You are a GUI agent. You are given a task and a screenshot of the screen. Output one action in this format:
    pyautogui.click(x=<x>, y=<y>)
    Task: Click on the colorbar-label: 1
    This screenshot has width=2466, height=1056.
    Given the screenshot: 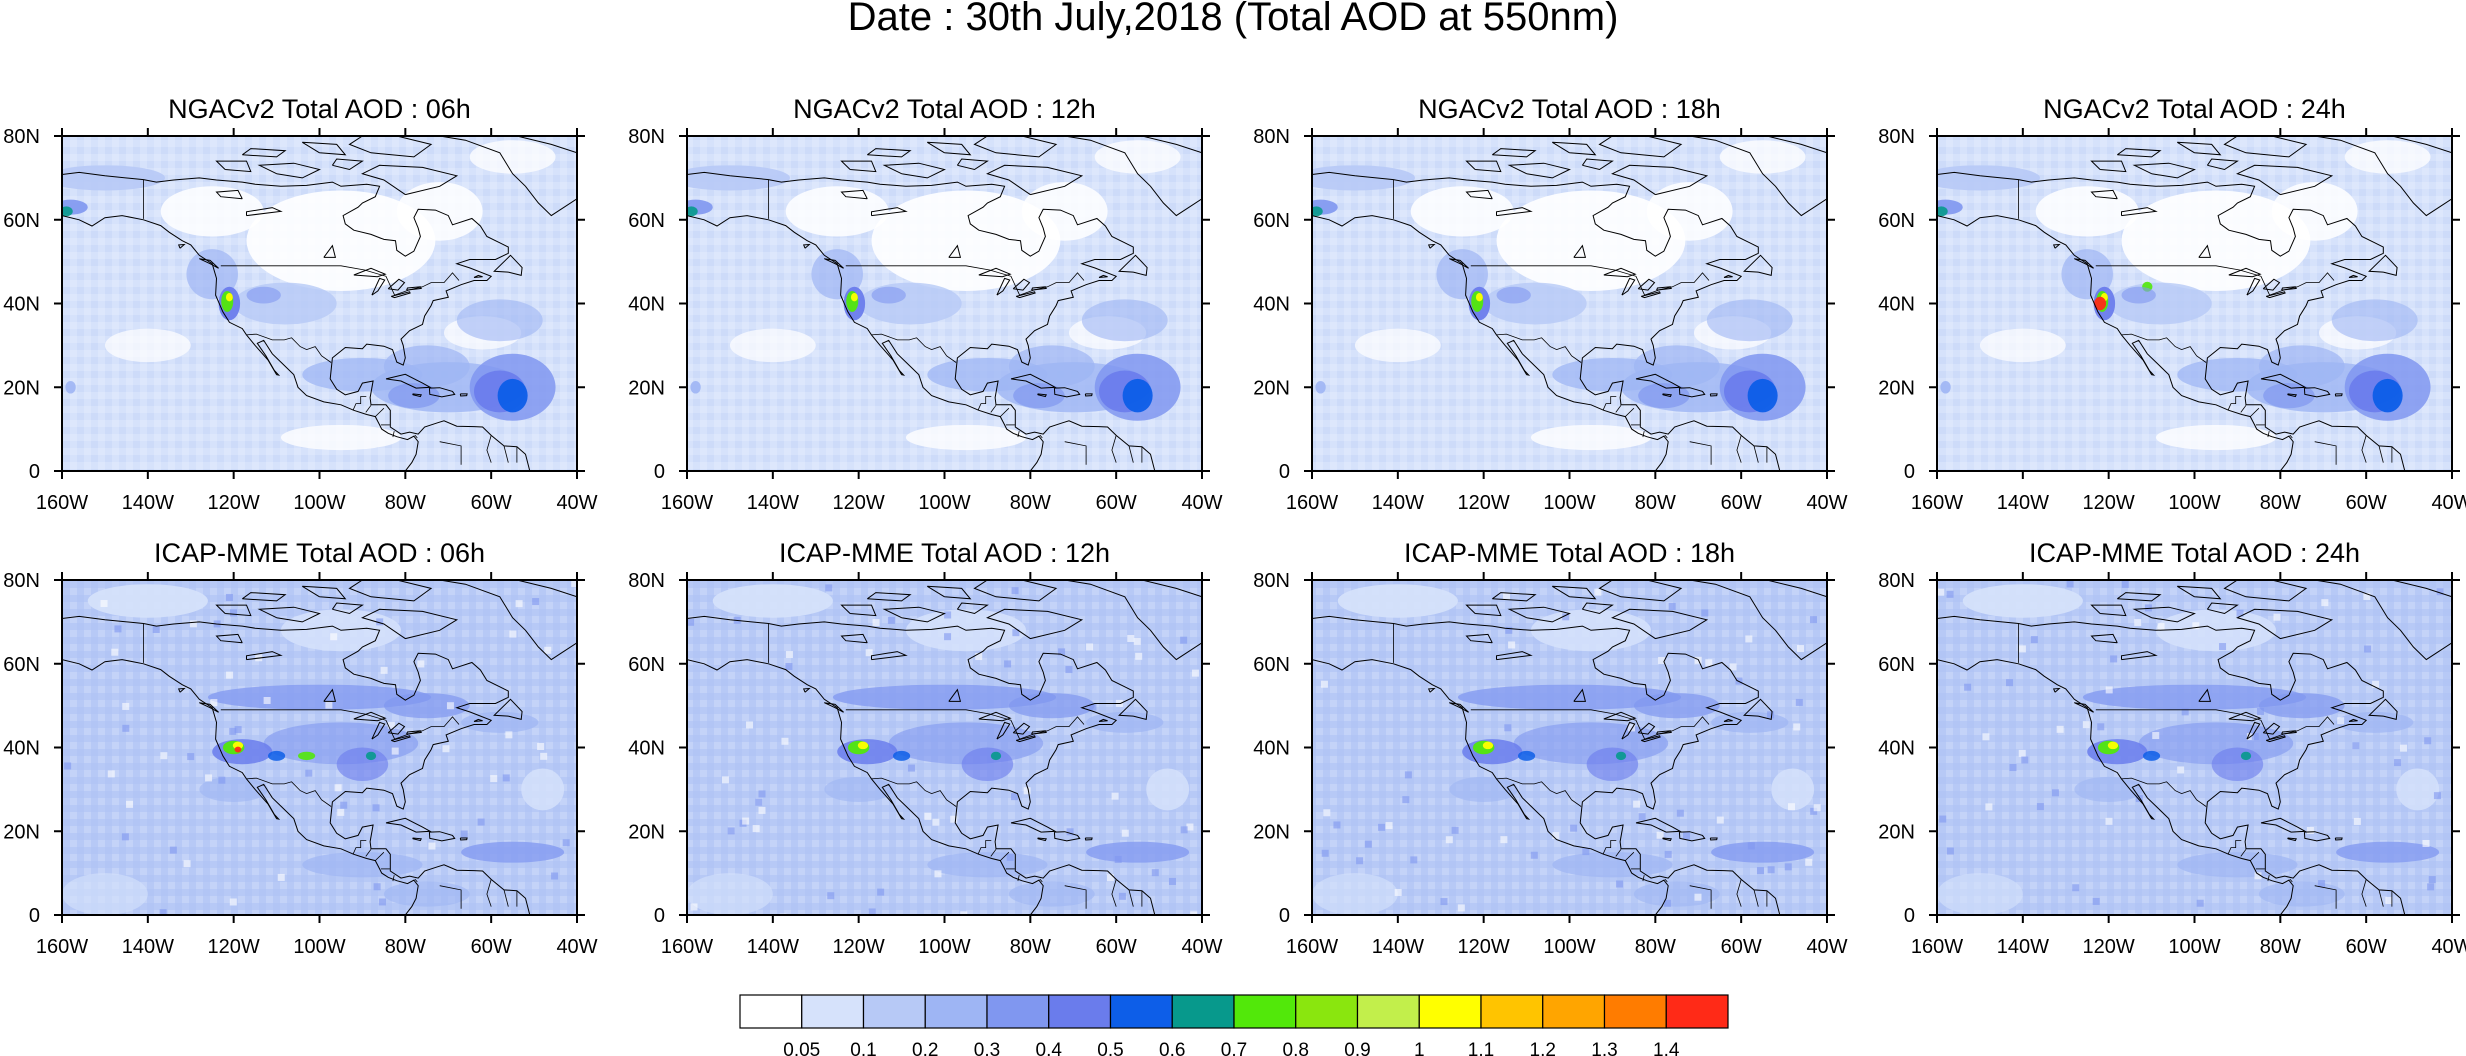 What is the action you would take?
    pyautogui.click(x=1419, y=1048)
    